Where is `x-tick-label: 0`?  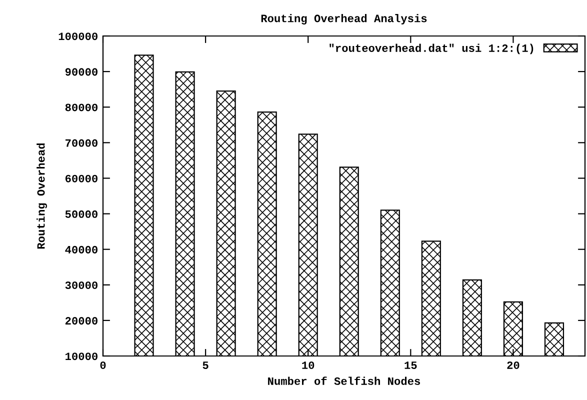 x-tick-label: 0 is located at coordinates (103, 365).